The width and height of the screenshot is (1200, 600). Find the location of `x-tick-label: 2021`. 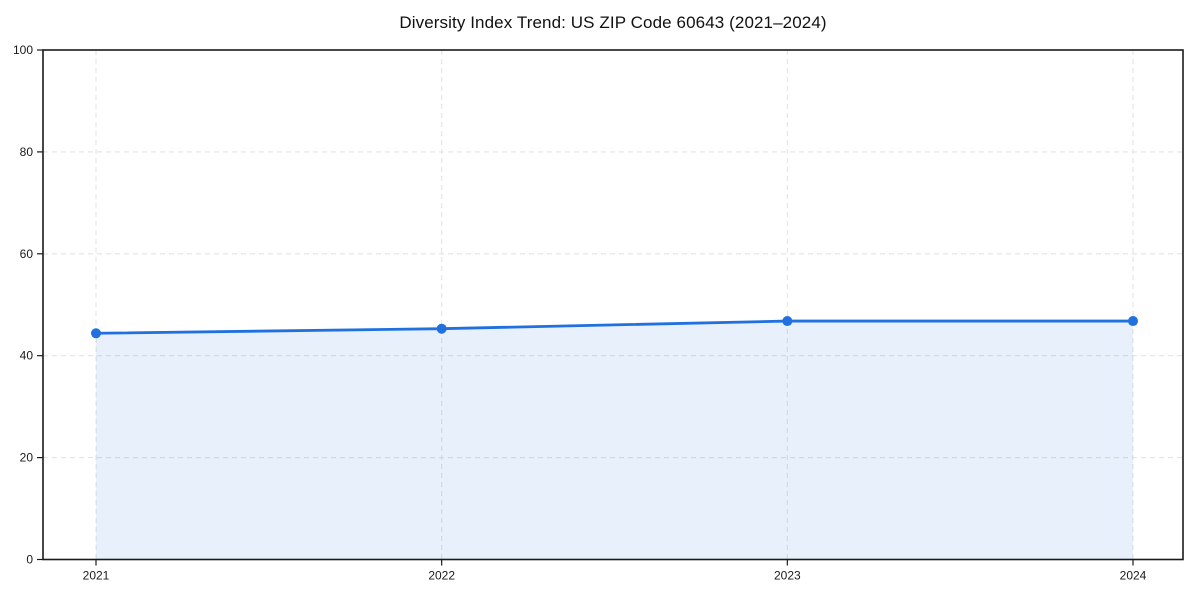

x-tick-label: 2021 is located at coordinates (96, 576).